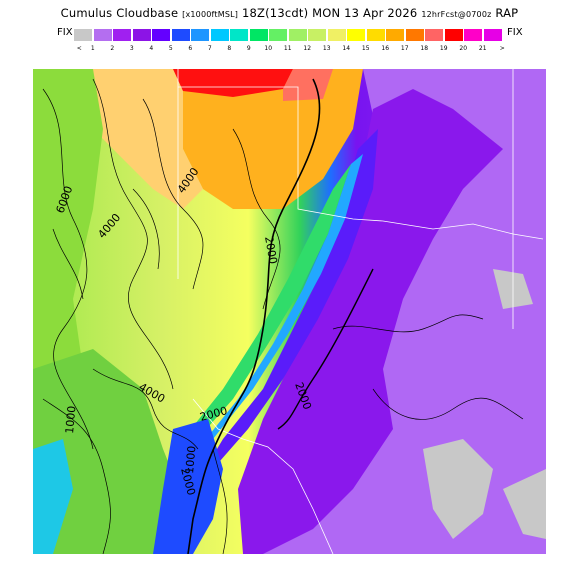 The image size is (579, 579). Describe the element at coordinates (170, 48) in the screenshot. I see `scale-label: 5` at that location.